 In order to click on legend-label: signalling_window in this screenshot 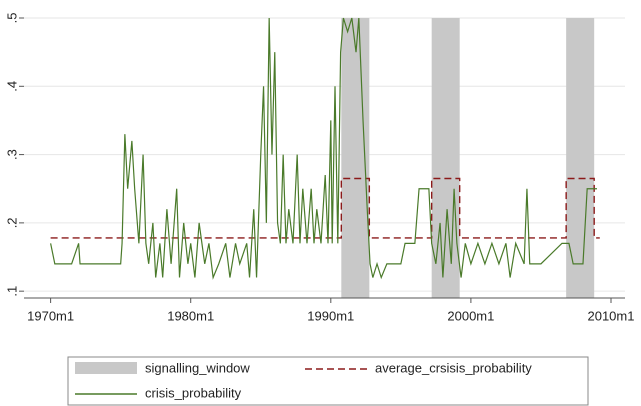, I will do `click(197, 367)`.